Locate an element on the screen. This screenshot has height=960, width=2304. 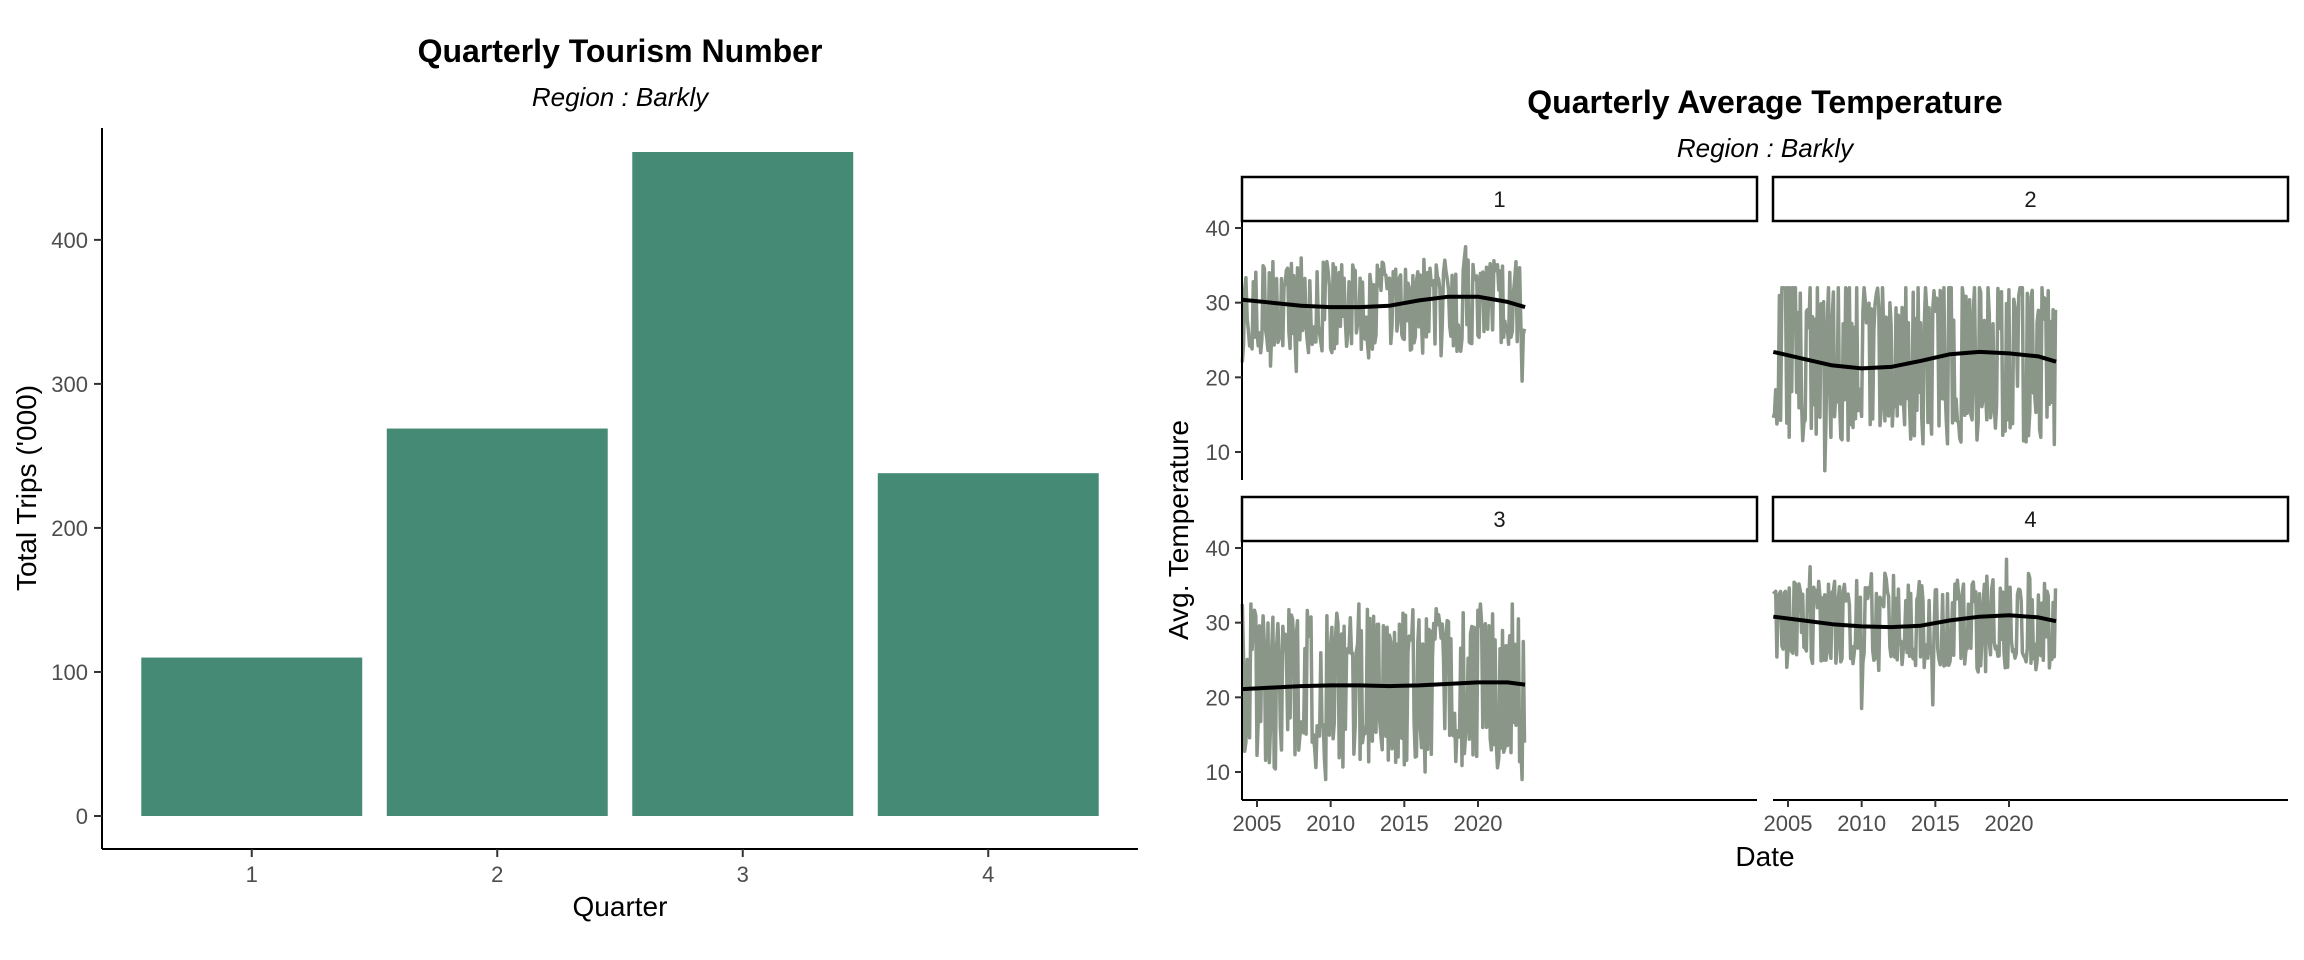
y-tick-label: 400 is located at coordinates (69, 240).